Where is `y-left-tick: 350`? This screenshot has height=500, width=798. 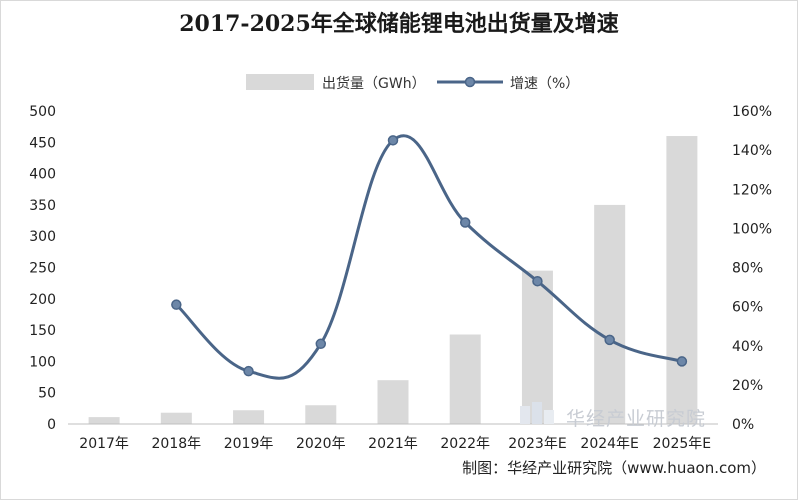
y-left-tick: 350 is located at coordinates (42, 206).